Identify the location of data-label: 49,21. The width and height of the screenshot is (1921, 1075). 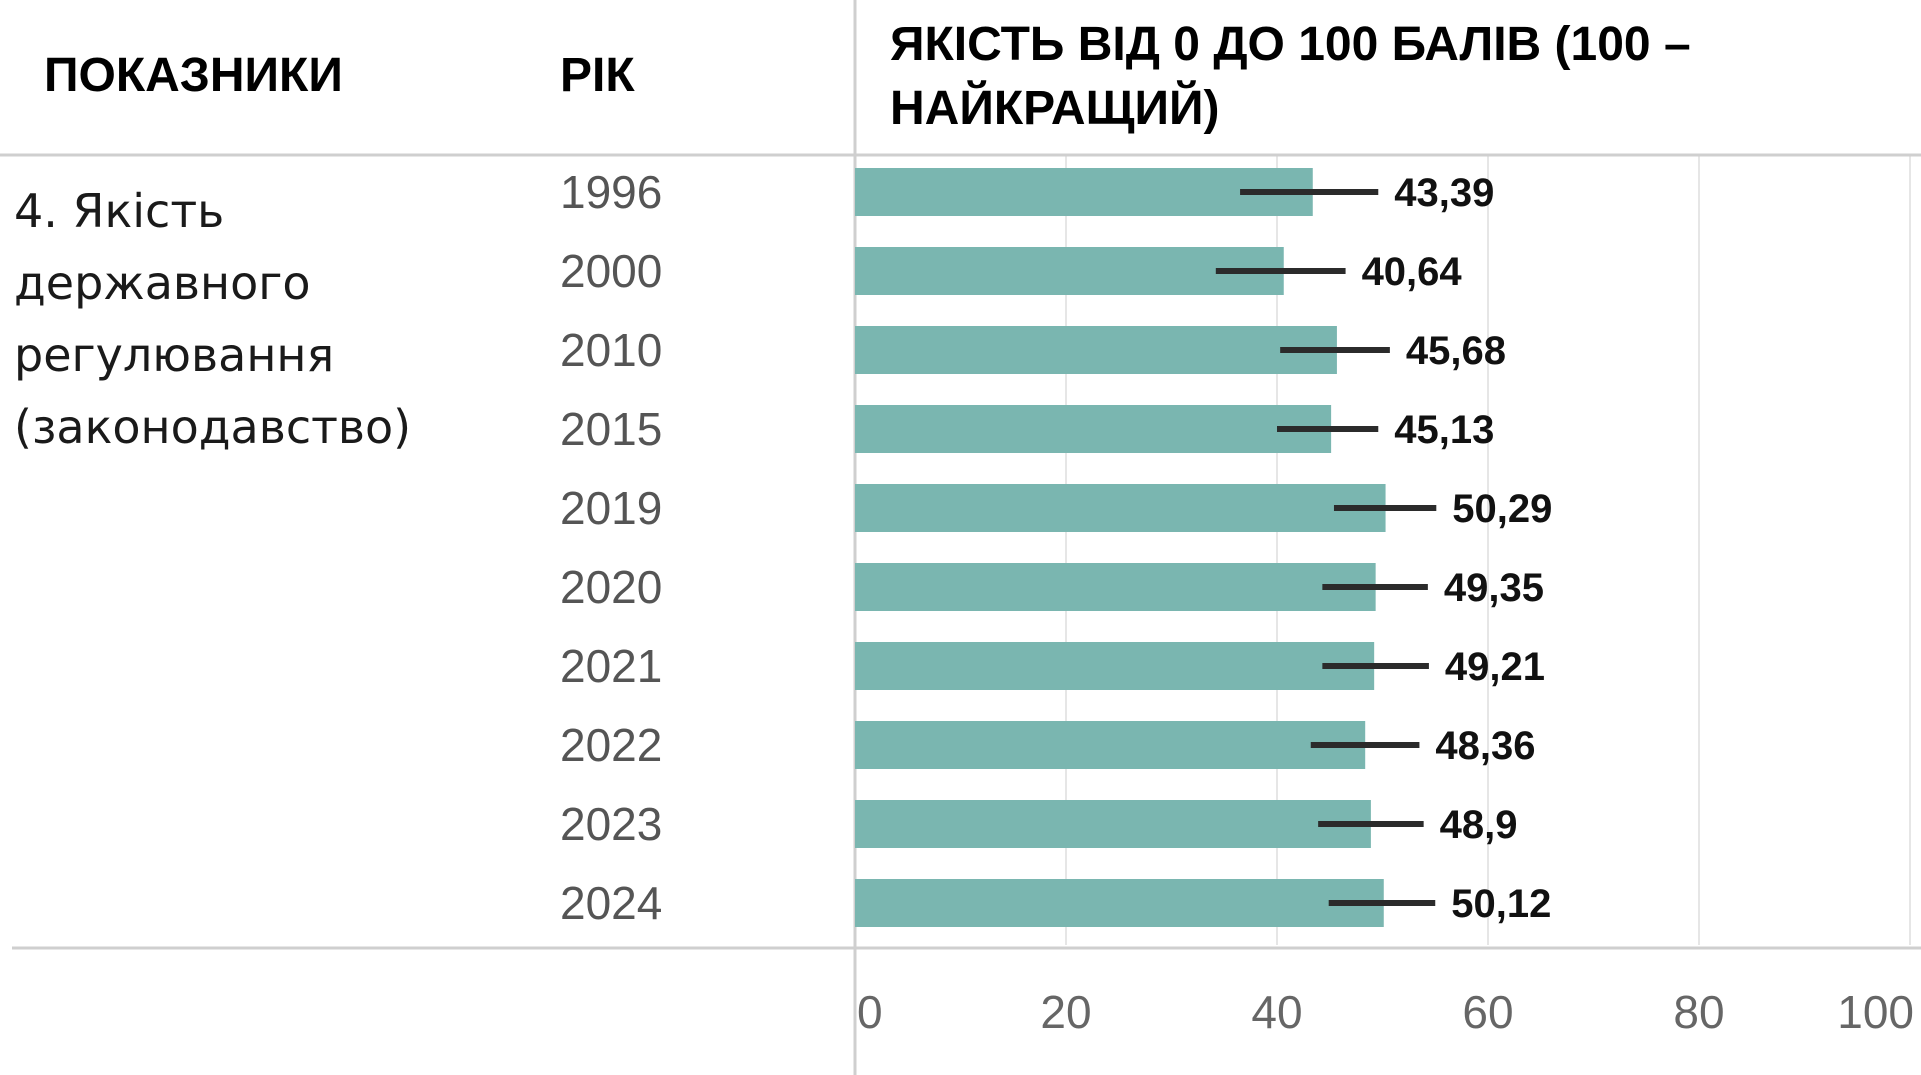
(1495, 667).